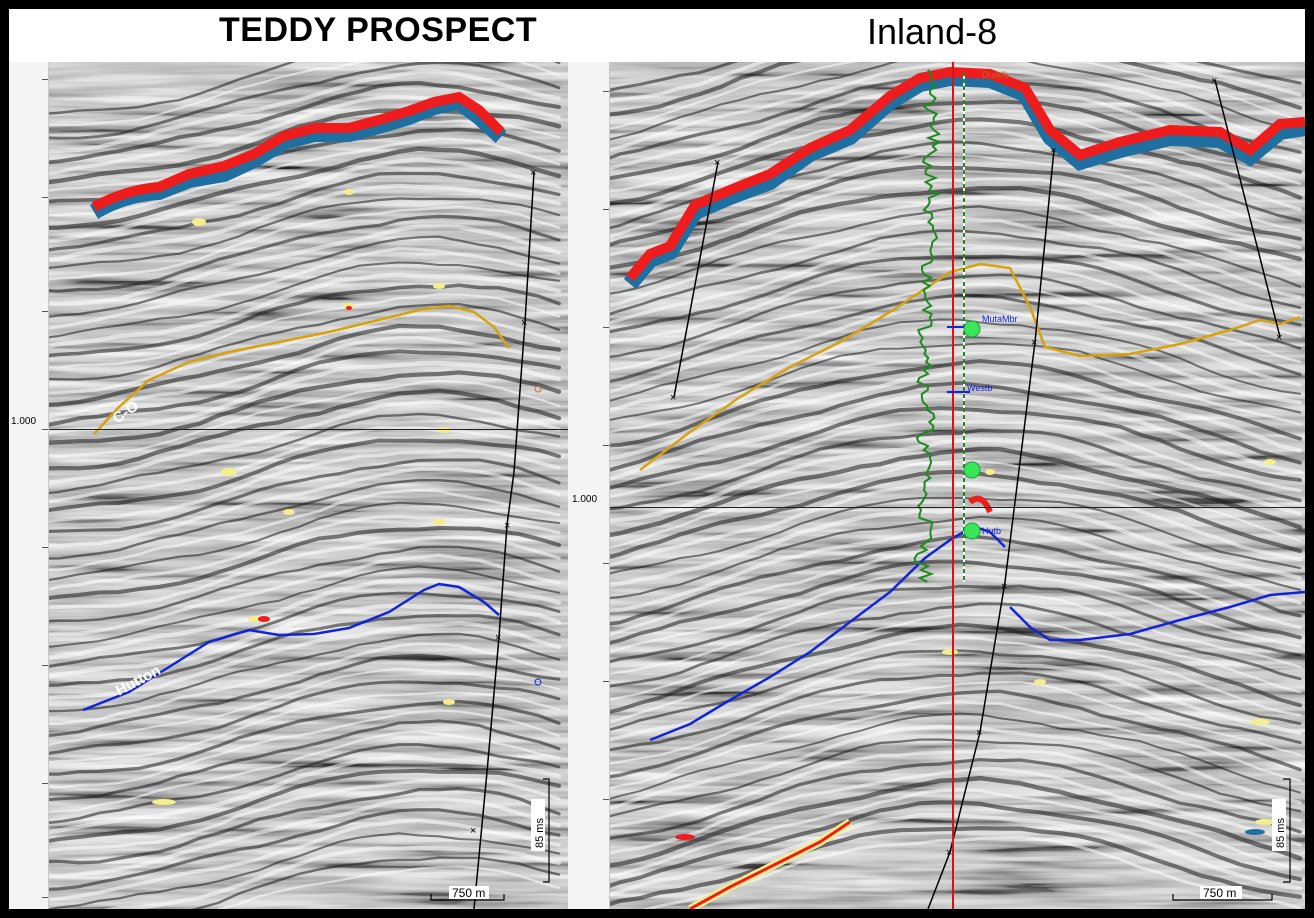 The width and height of the screenshot is (1314, 918). Describe the element at coordinates (29, 485) in the screenshot. I see `left-time-axis: 1.000` at that location.